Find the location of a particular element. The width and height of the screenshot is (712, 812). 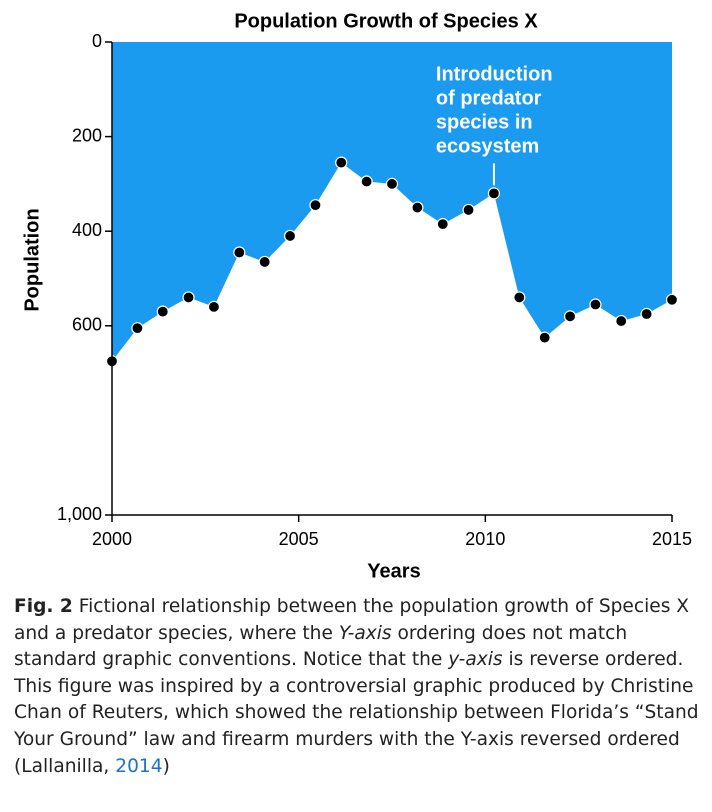

citation-link: 2014 is located at coordinates (139, 766).